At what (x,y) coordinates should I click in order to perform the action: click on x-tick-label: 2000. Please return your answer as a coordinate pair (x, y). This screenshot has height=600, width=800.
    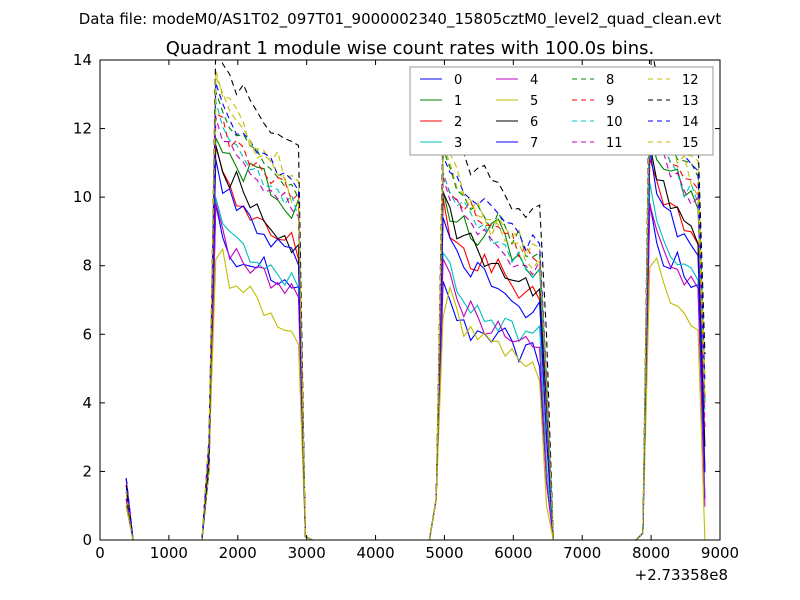
    Looking at the image, I should click on (238, 553).